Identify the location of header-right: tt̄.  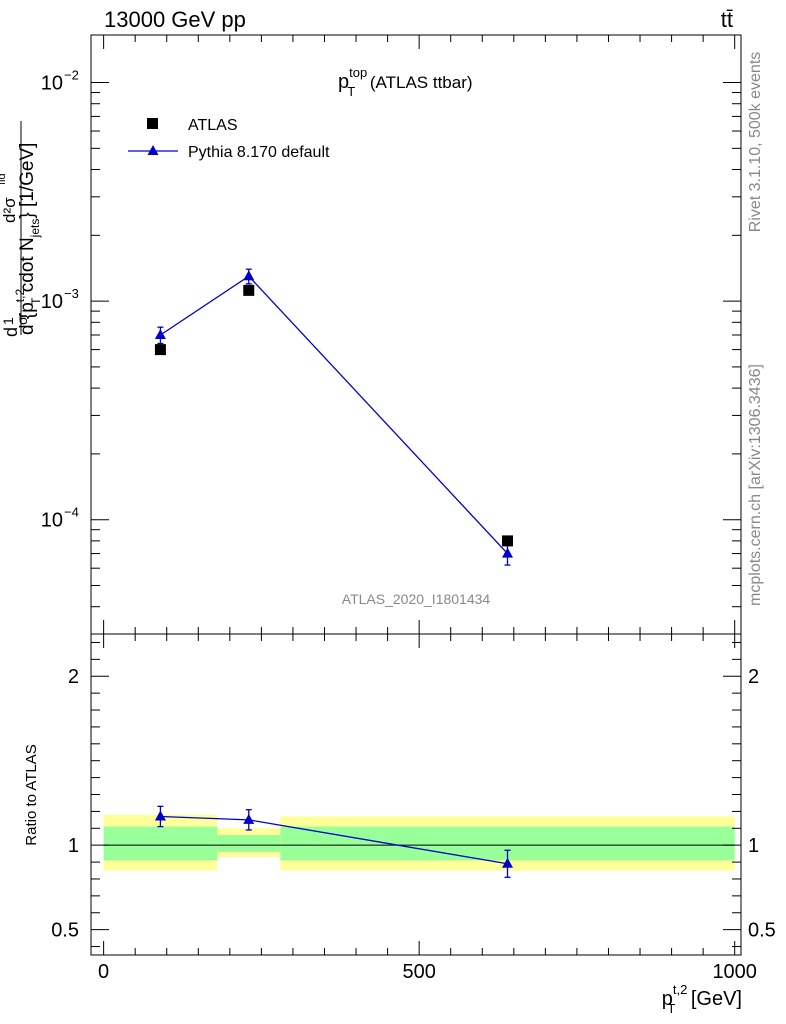
(727, 19).